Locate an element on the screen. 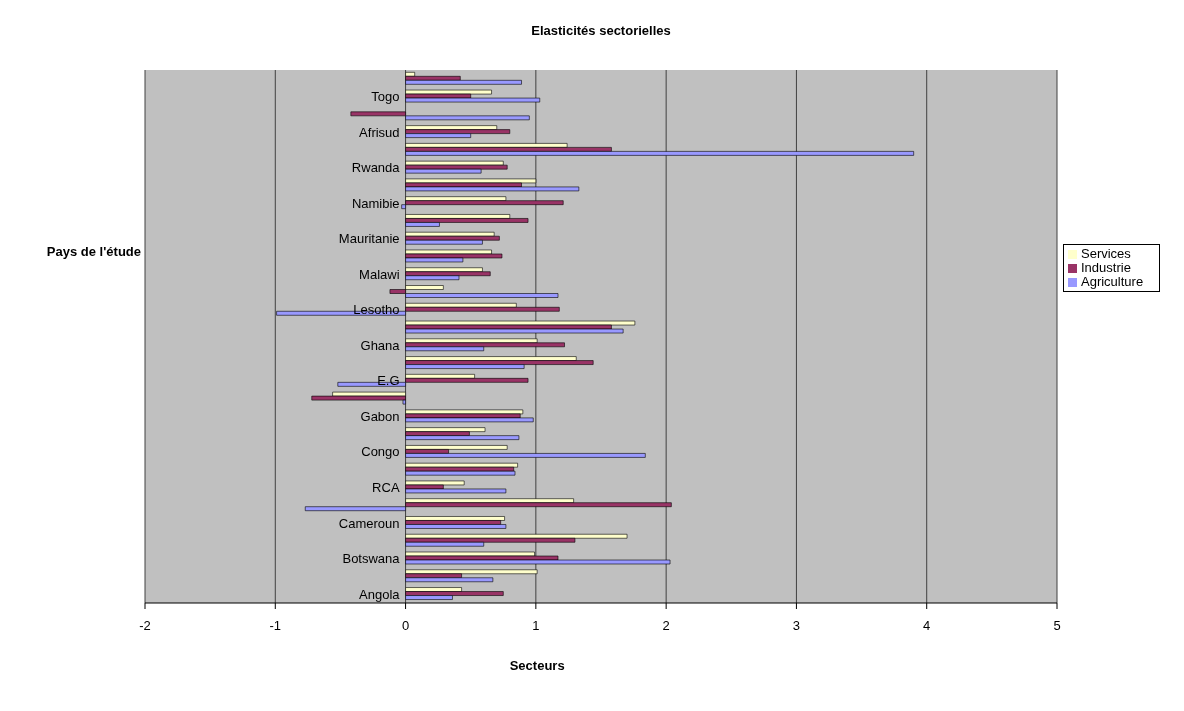 The width and height of the screenshot is (1184, 711). y-tick-label: RCA is located at coordinates (386, 488).